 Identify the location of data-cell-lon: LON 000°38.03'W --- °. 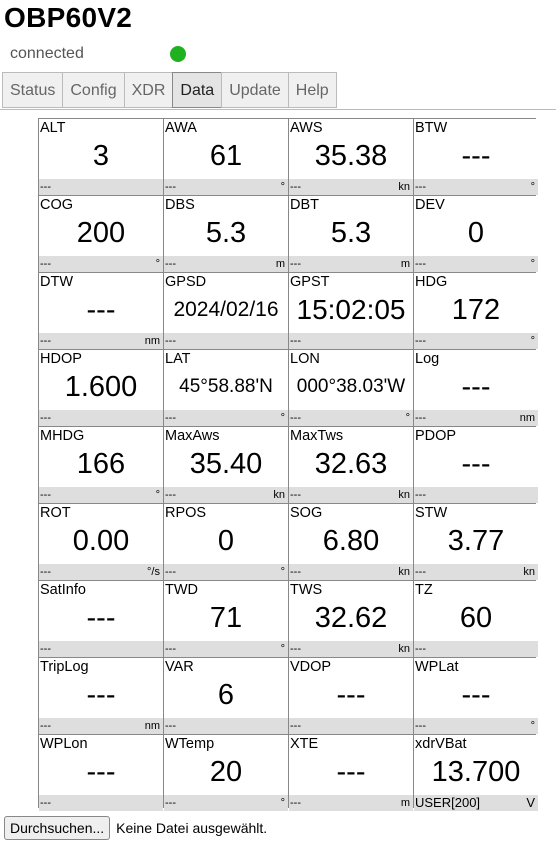
(351, 388).